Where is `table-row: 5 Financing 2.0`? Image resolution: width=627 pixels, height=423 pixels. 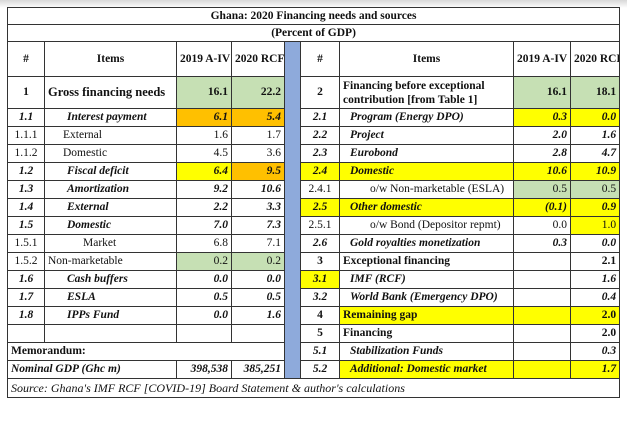
table-row: 5 Financing 2.0 is located at coordinates (314, 333).